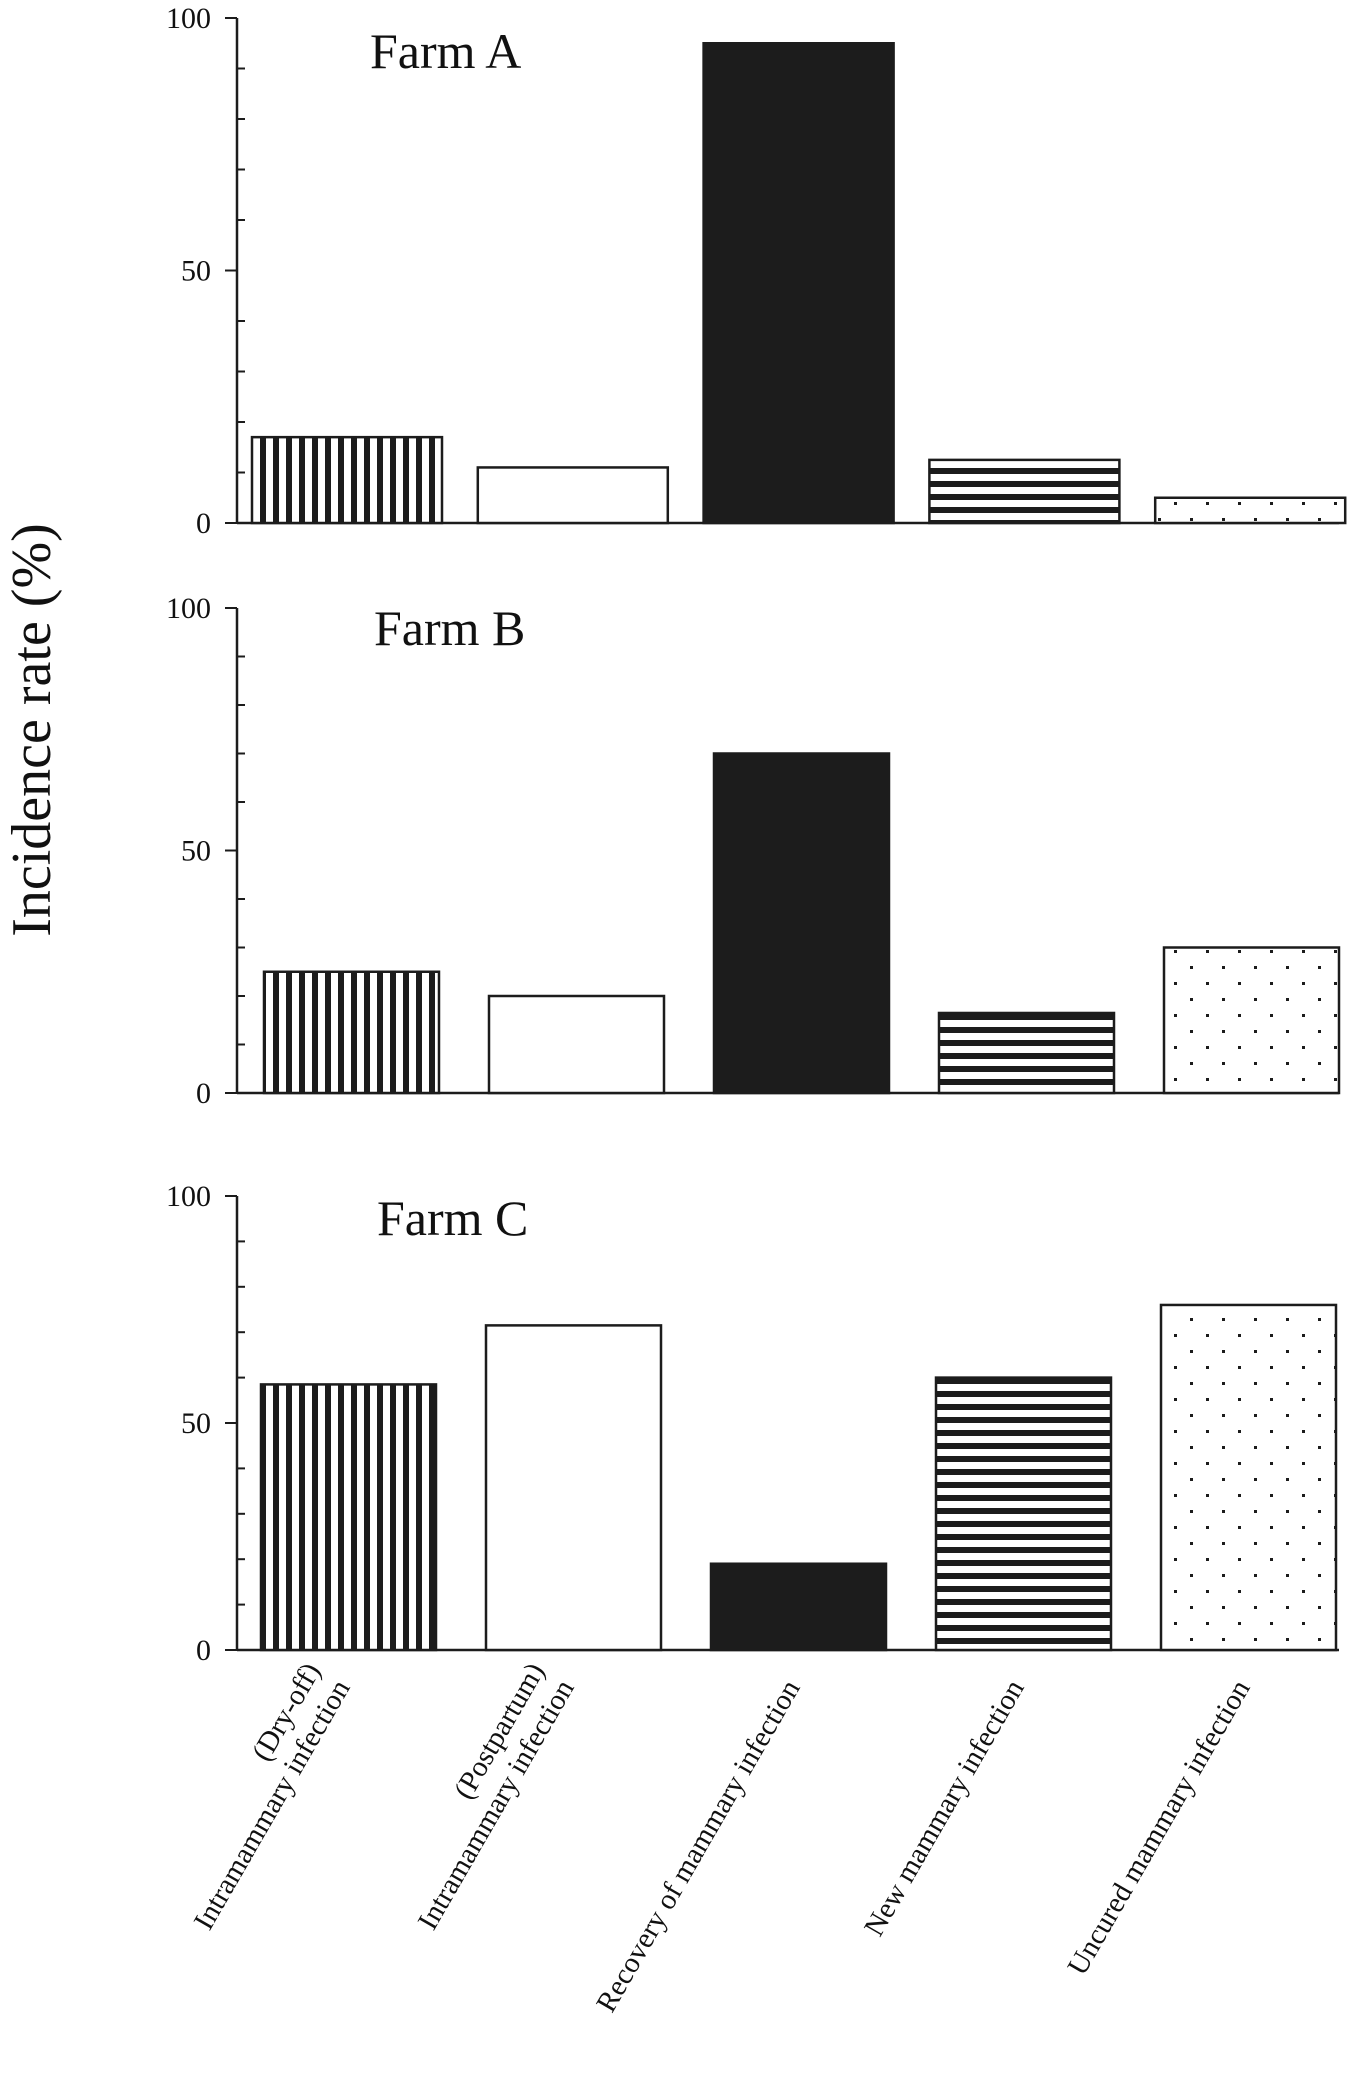 Image resolution: width=1371 pixels, height=2096 pixels. What do you see at coordinates (32, 730) in the screenshot?
I see `y-axis-label: Incidence rate (%)` at bounding box center [32, 730].